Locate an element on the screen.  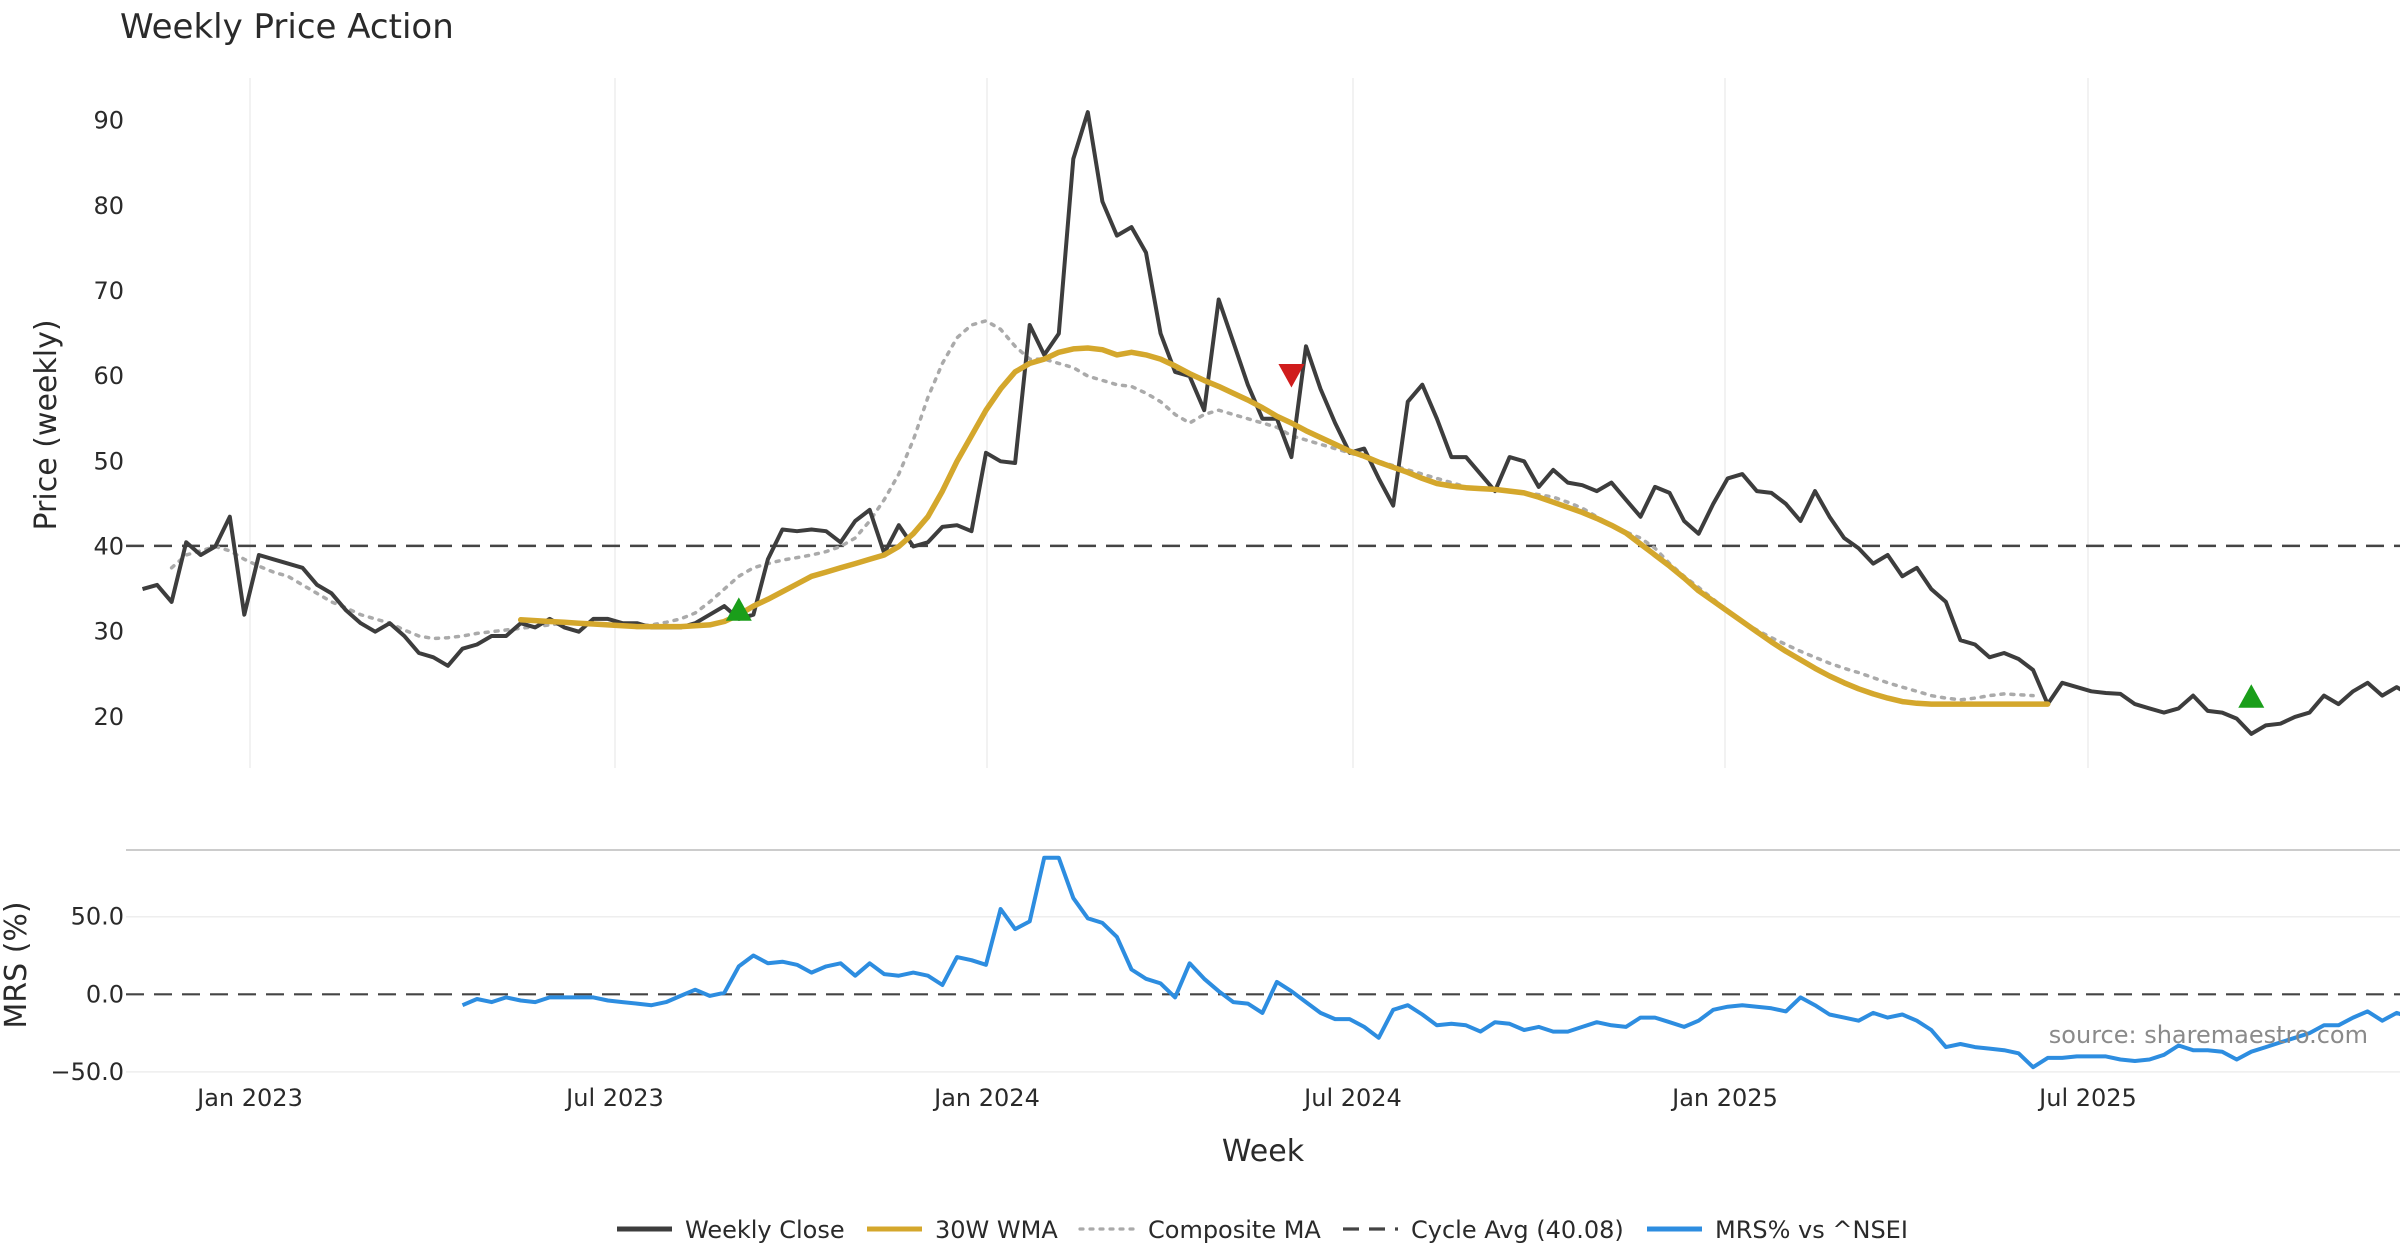
legend-label: Cycle Avg (40.08) is located at coordinates (1517, 1230).